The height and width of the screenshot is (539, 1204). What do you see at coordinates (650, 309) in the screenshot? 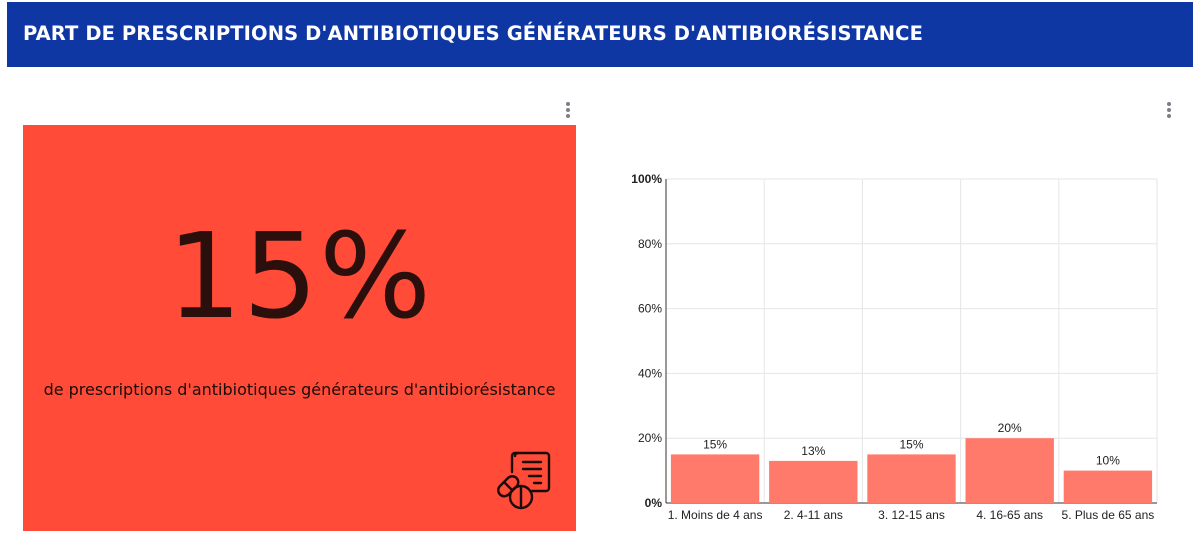
I see `y-tick-label: 60%` at bounding box center [650, 309].